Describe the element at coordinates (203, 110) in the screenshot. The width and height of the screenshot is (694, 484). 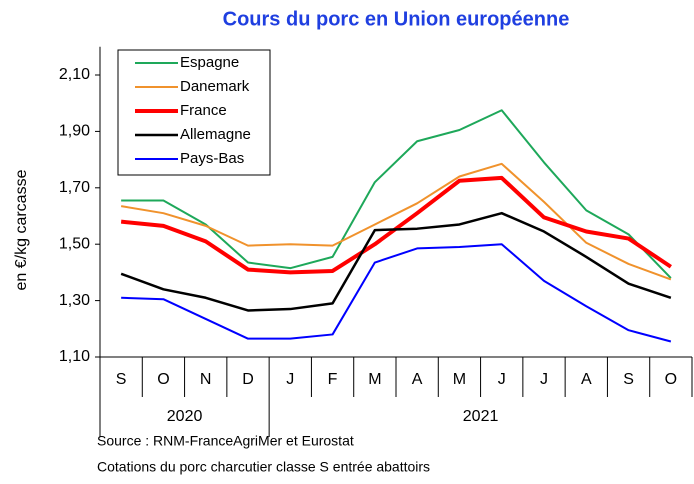
I see `legend-label: France` at that location.